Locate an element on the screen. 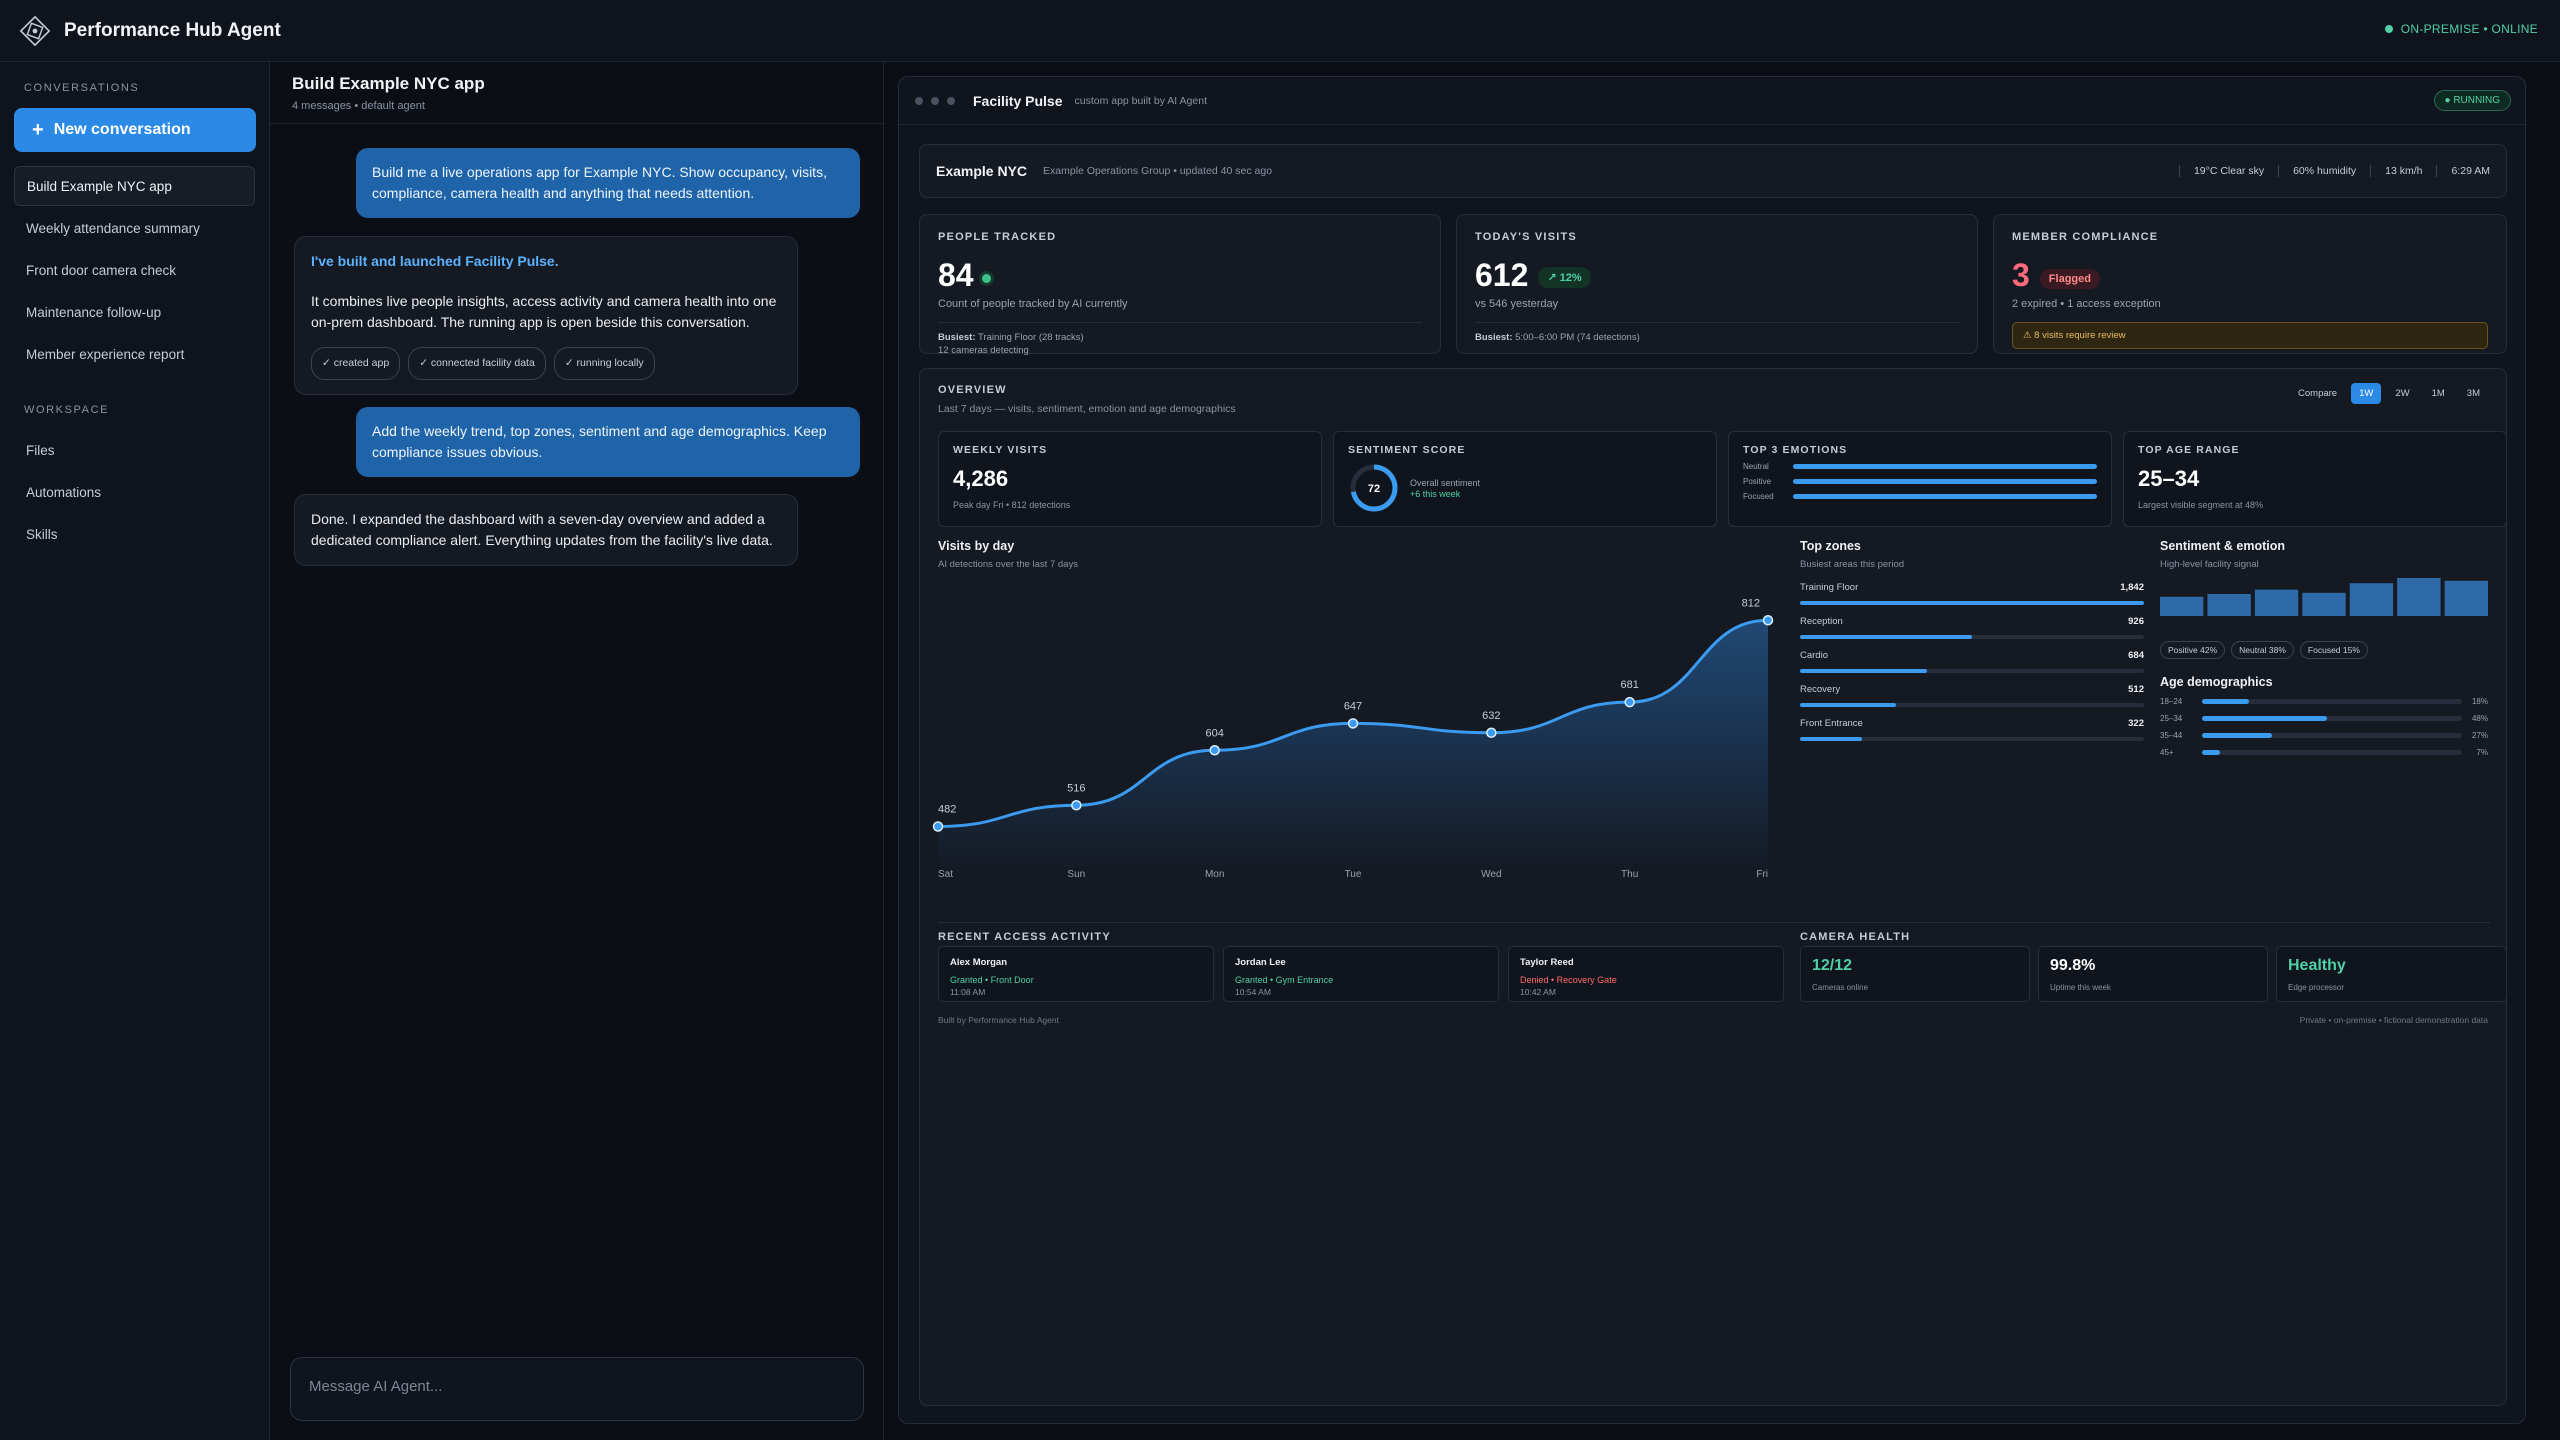 The image size is (2560, 1440). access-person: Alex Morgan is located at coordinates (979, 962).